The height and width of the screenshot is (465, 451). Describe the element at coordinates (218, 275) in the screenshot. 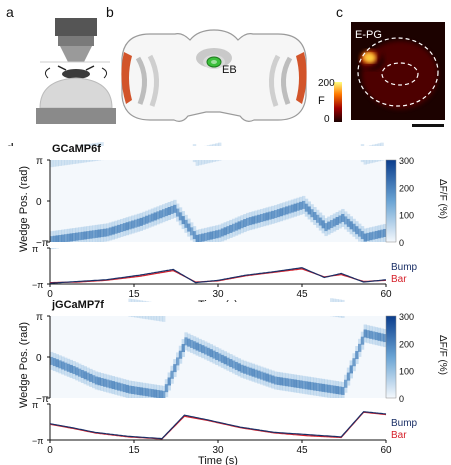

I see `series-bump-line` at that location.